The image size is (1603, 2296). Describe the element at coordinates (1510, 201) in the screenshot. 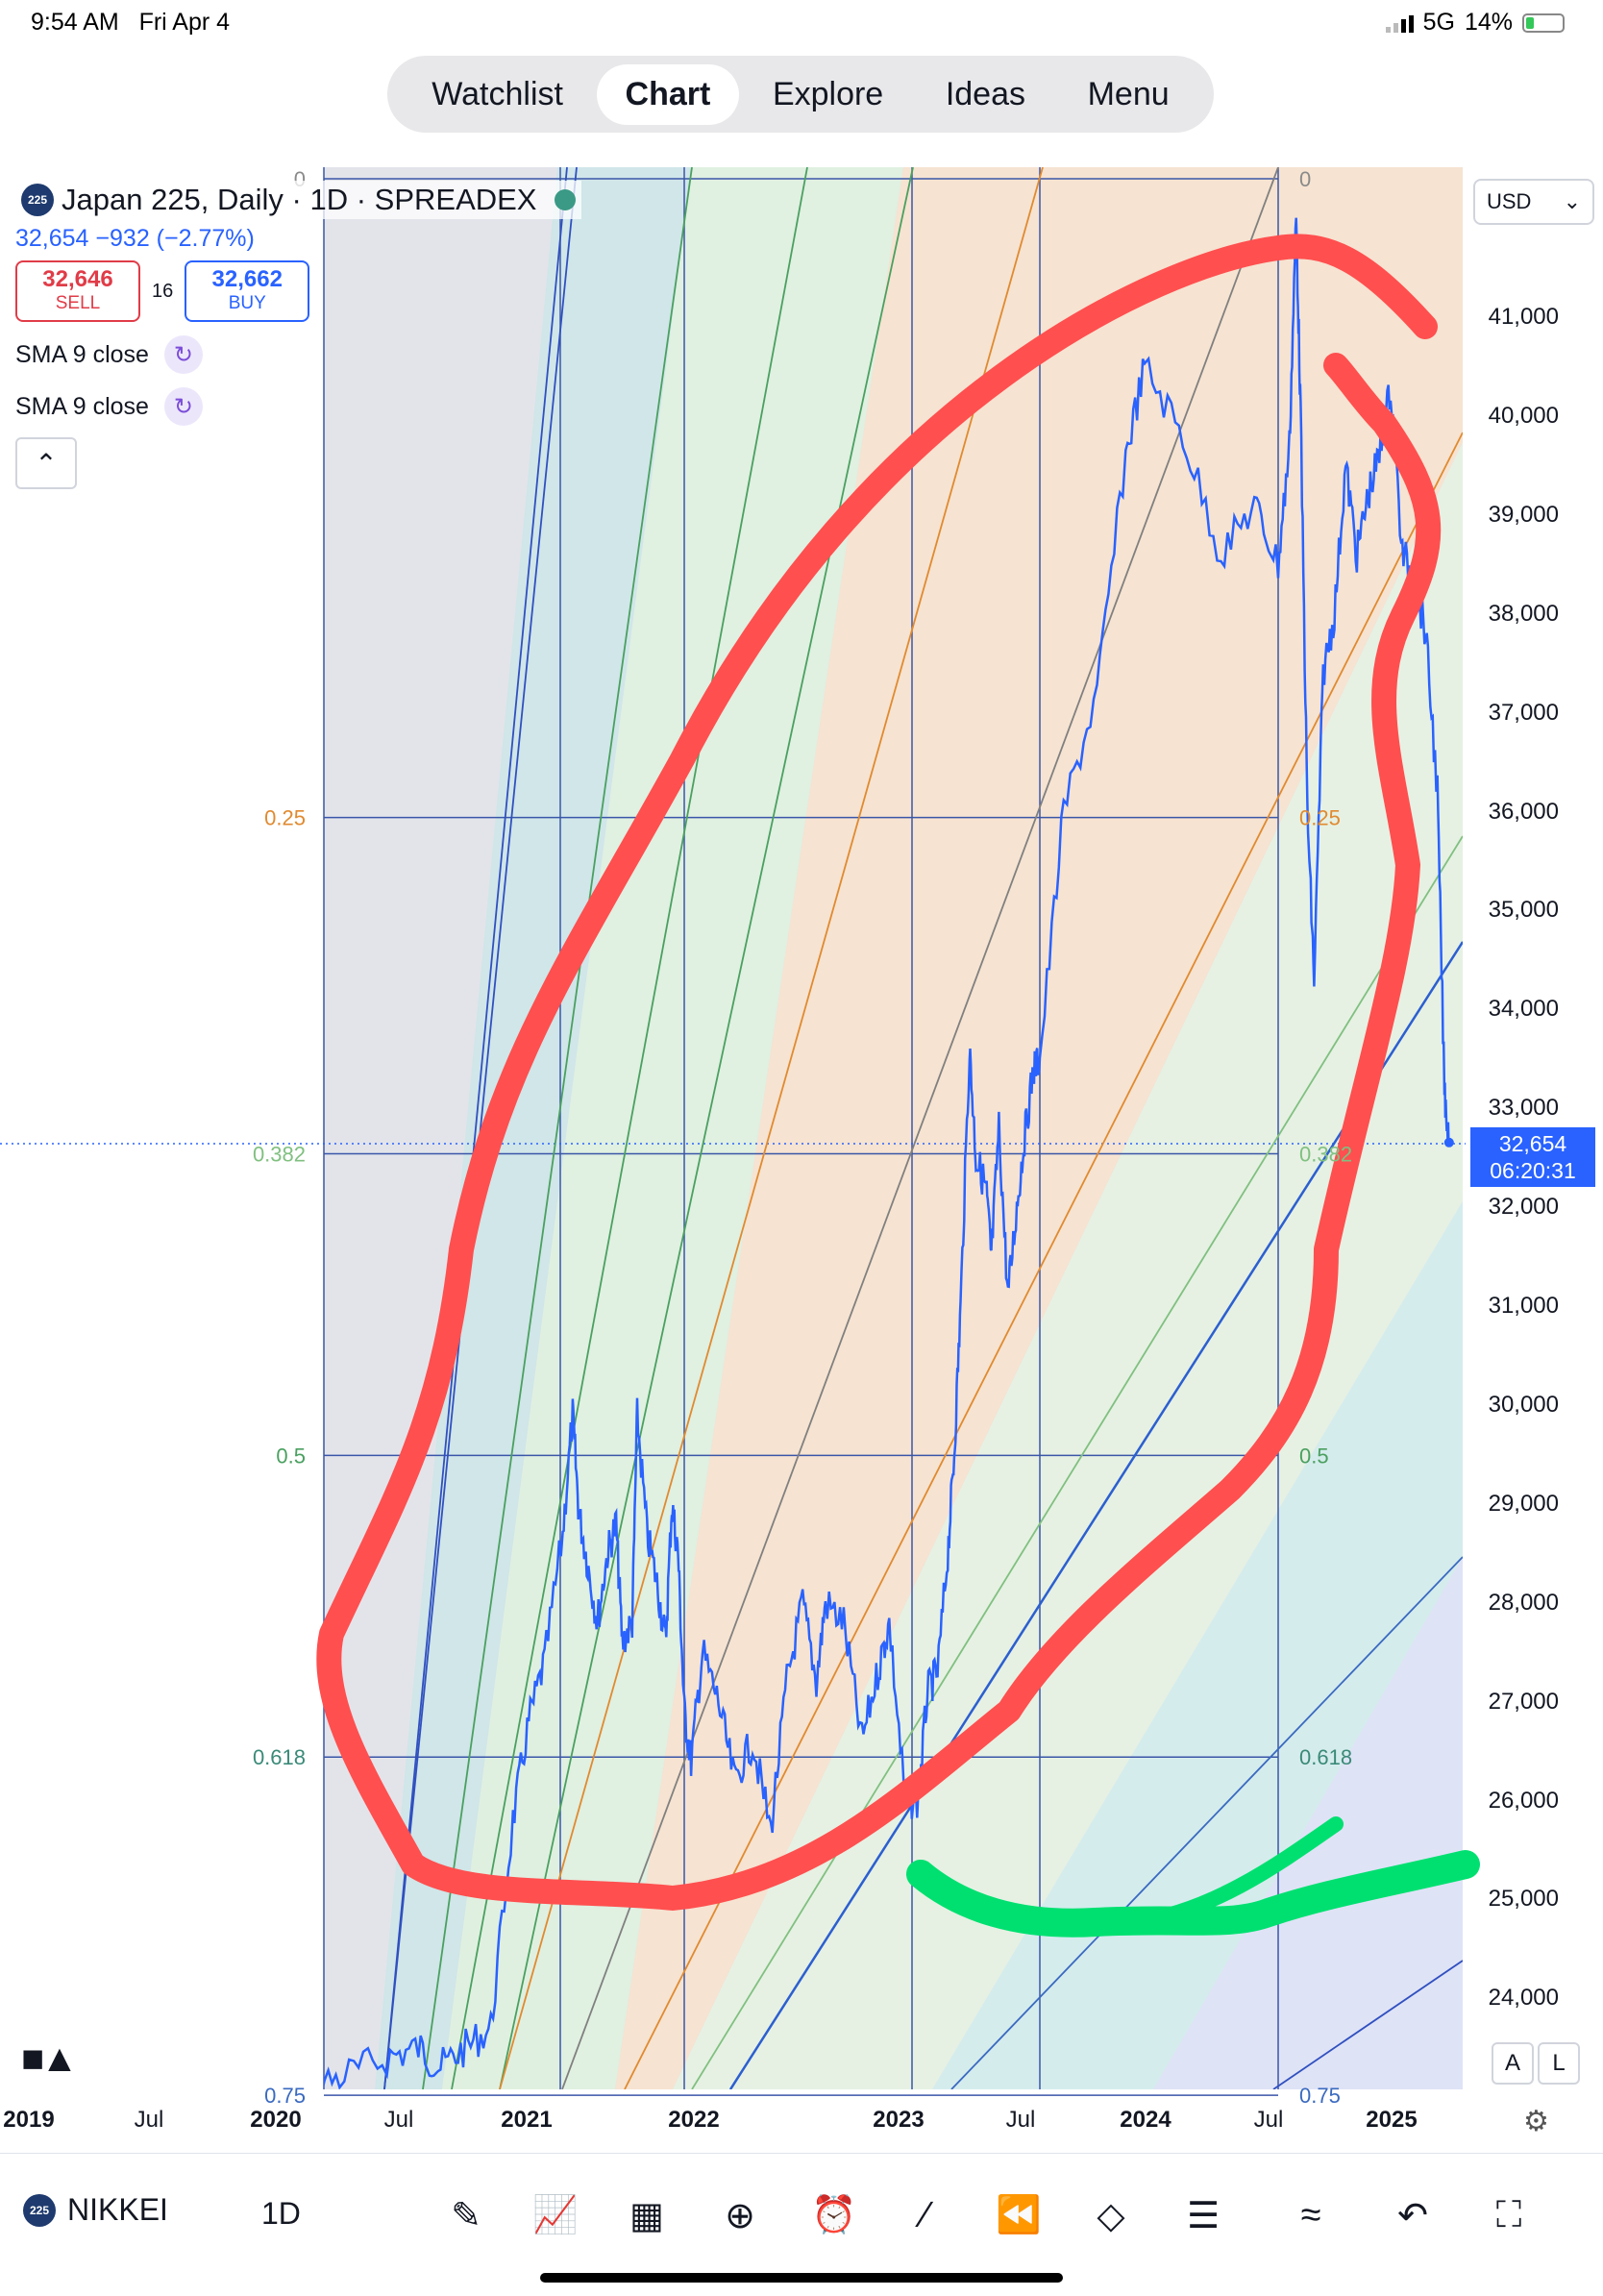

I see `currency-value: USD` at that location.